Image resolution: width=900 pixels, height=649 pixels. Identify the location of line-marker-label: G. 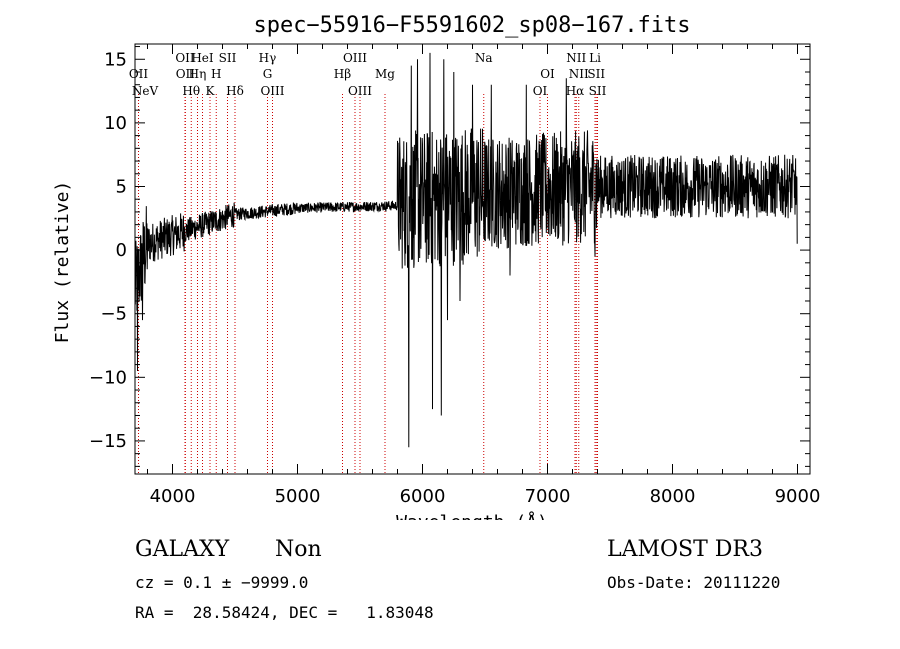
(268, 74).